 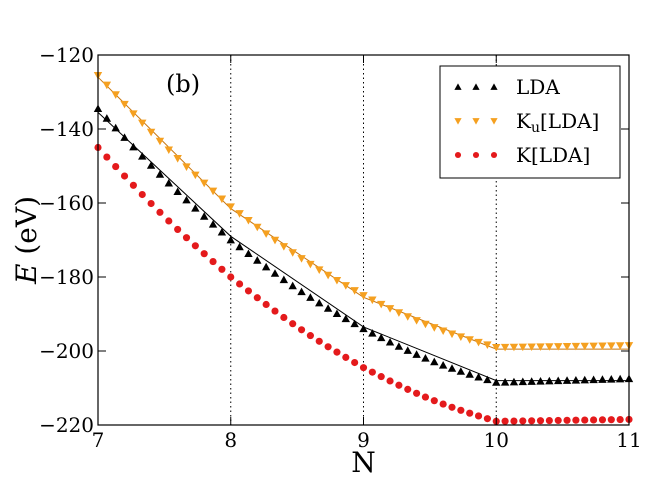 What do you see at coordinates (26, 230) in the screenshot?
I see `y-axis-title-unit: (eV)` at bounding box center [26, 230].